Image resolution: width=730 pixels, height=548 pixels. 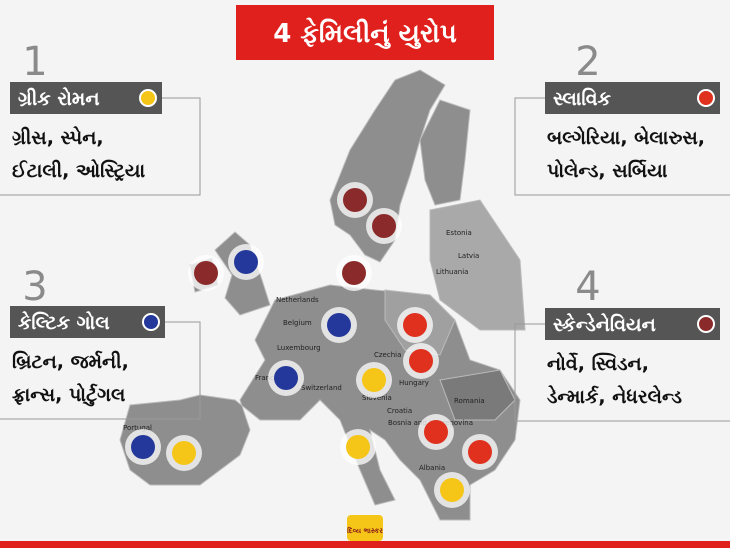 What do you see at coordinates (387, 355) in the screenshot?
I see `map-label: Czechia` at bounding box center [387, 355].